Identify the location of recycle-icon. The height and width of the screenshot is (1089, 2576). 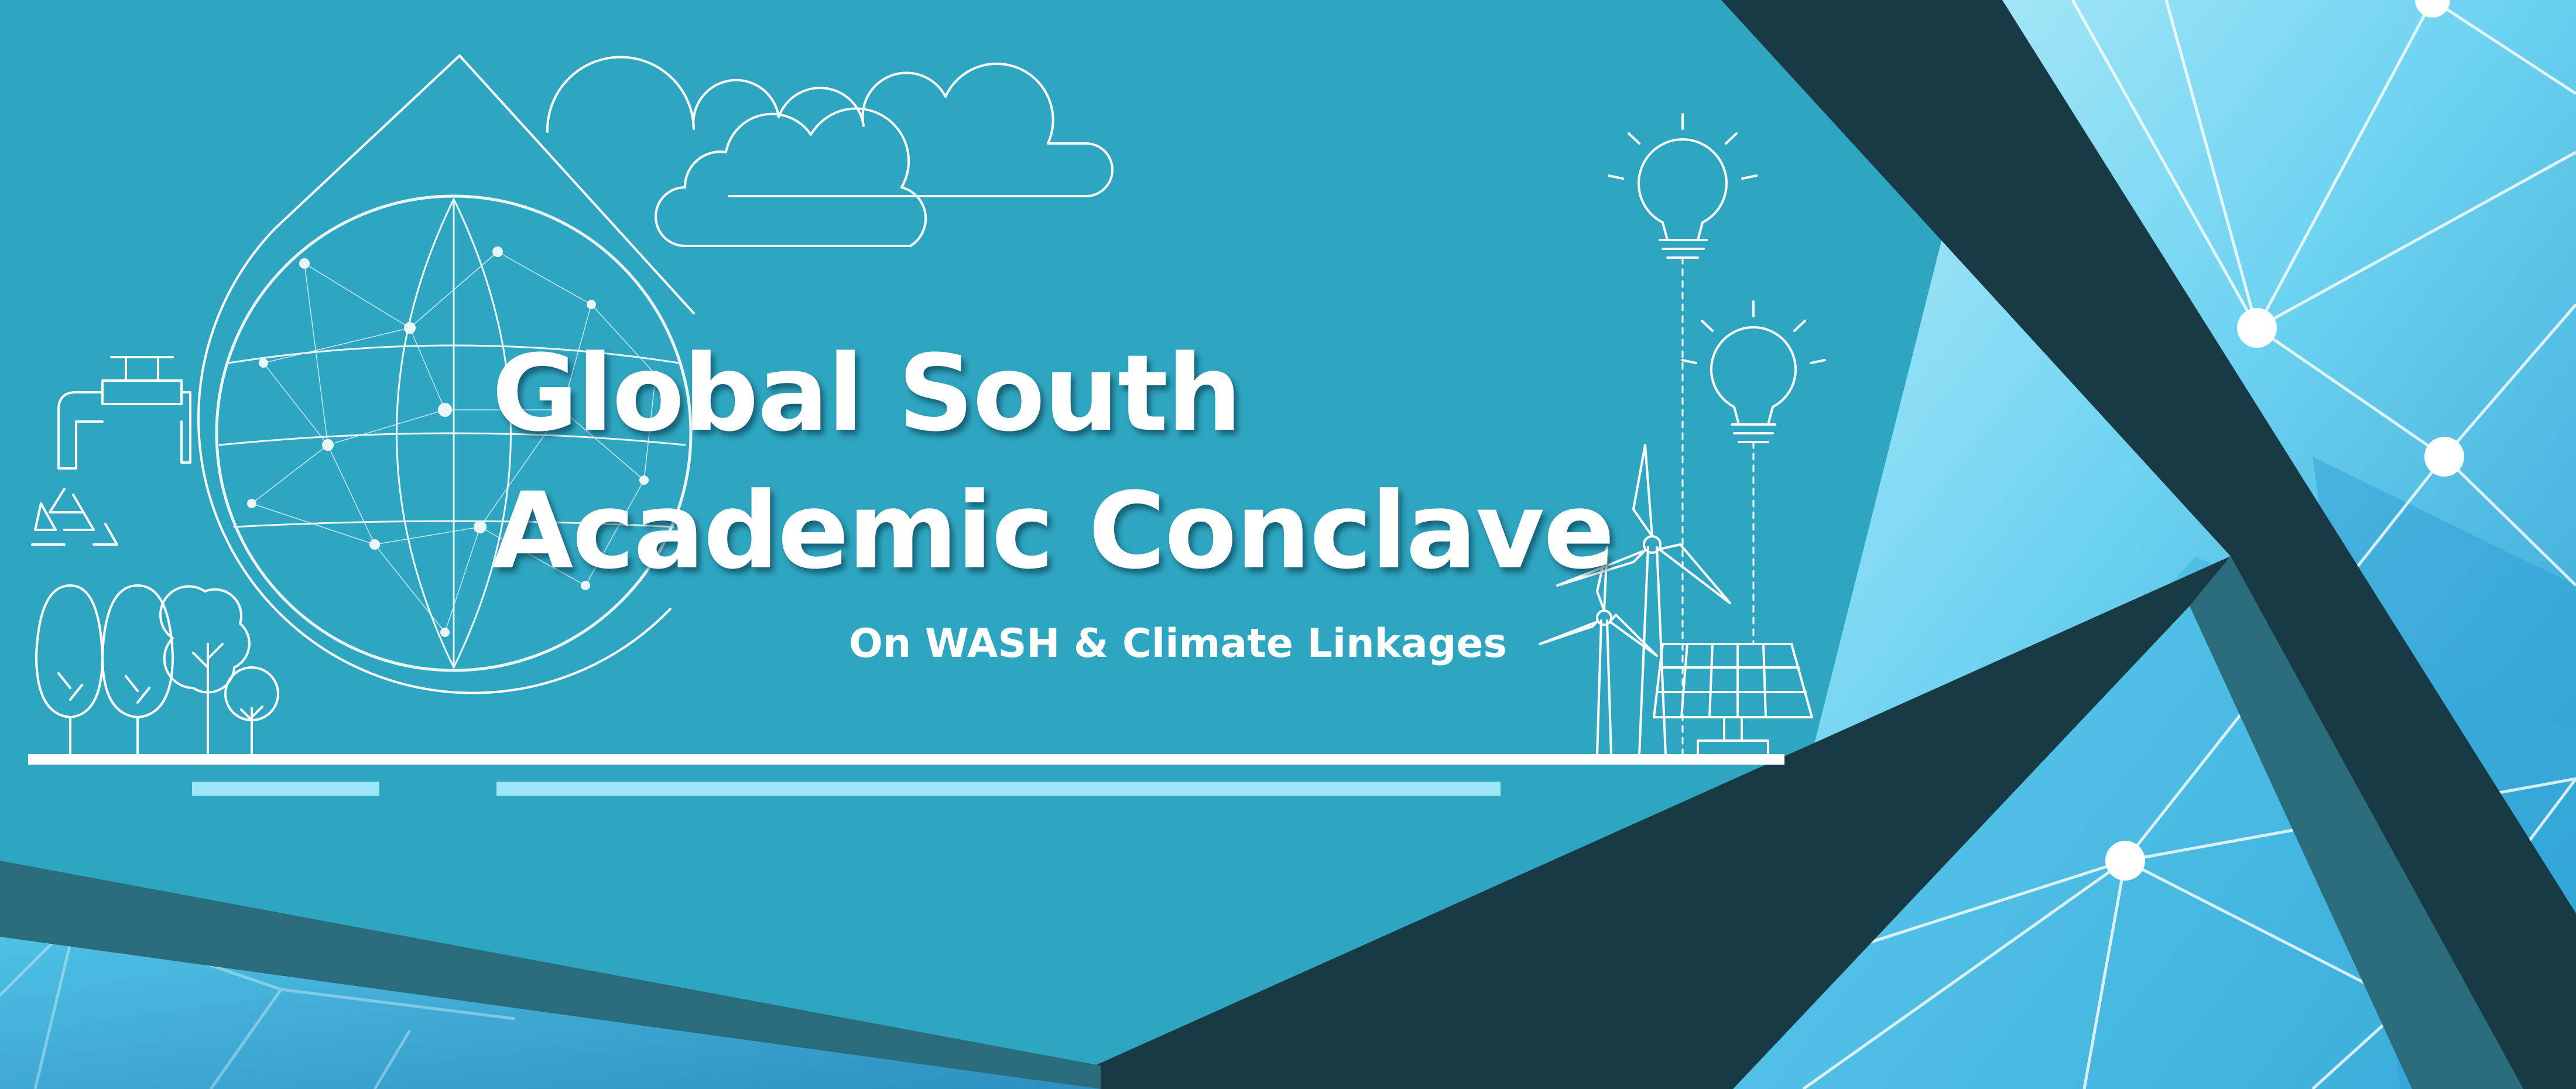
(74, 517).